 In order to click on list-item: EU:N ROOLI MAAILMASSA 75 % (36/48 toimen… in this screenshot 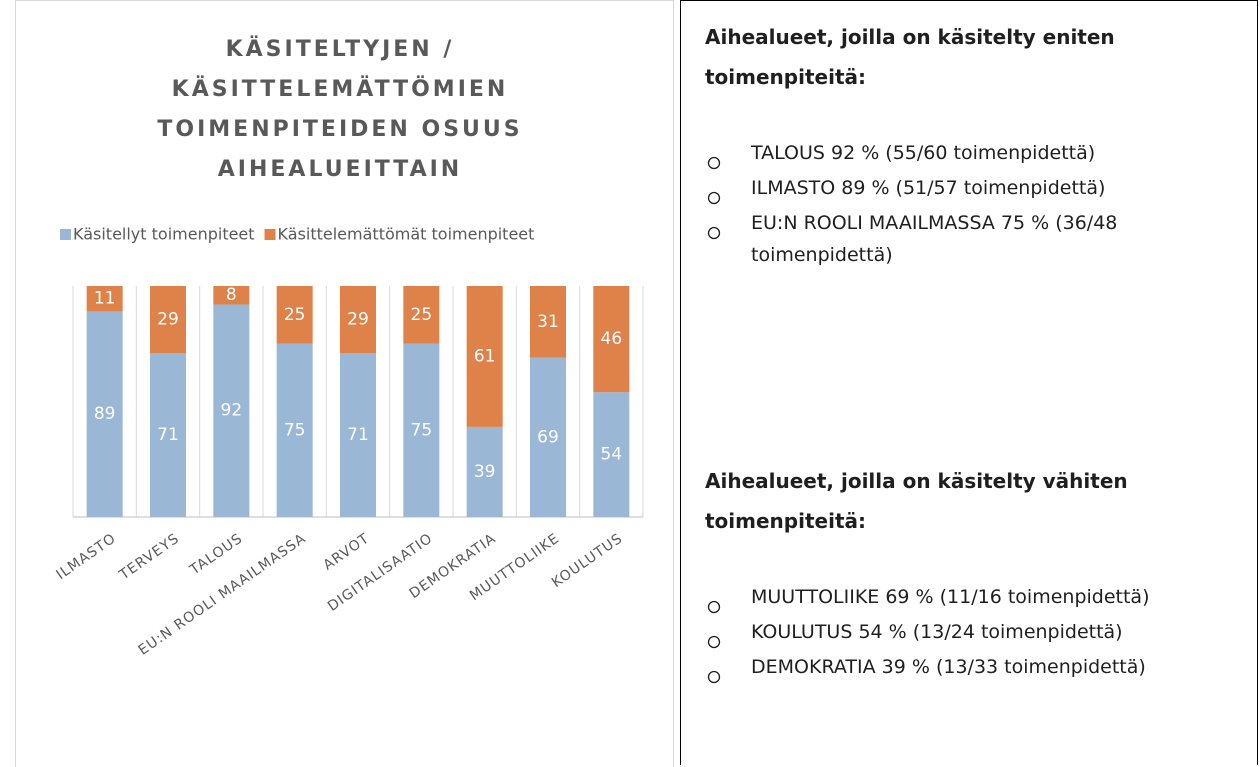, I will do `click(968, 239)`.